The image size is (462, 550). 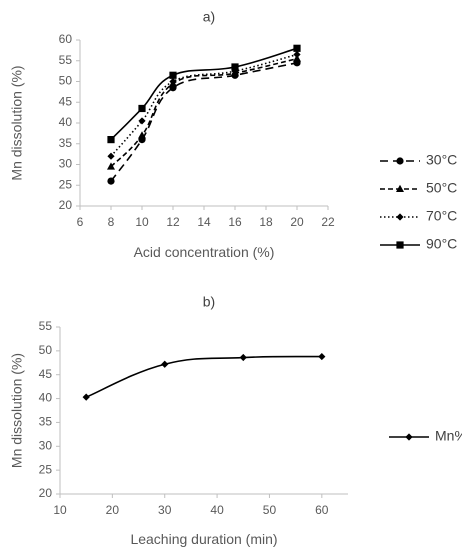 I want to click on b-y-tick-label: 35, so click(x=46, y=422).